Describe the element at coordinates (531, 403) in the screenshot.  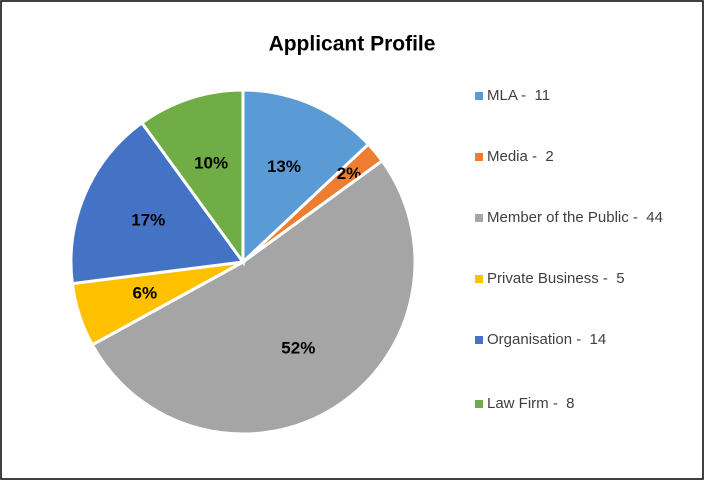
I see `legend-label: Law Firm - 8` at that location.